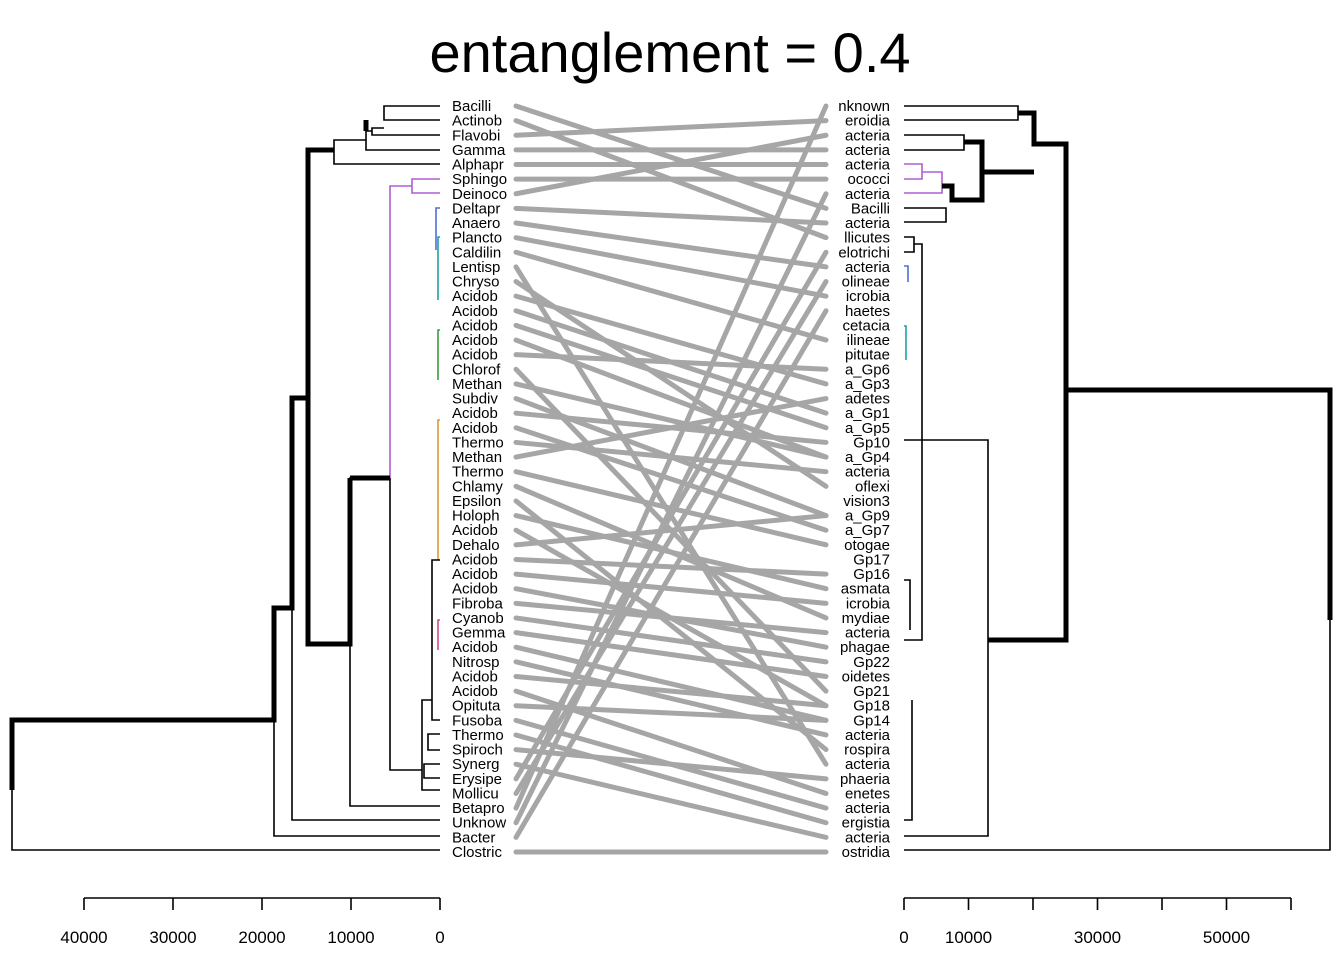  Describe the element at coordinates (867, 311) in the screenshot. I see `right-leaf-label: haetes` at that location.